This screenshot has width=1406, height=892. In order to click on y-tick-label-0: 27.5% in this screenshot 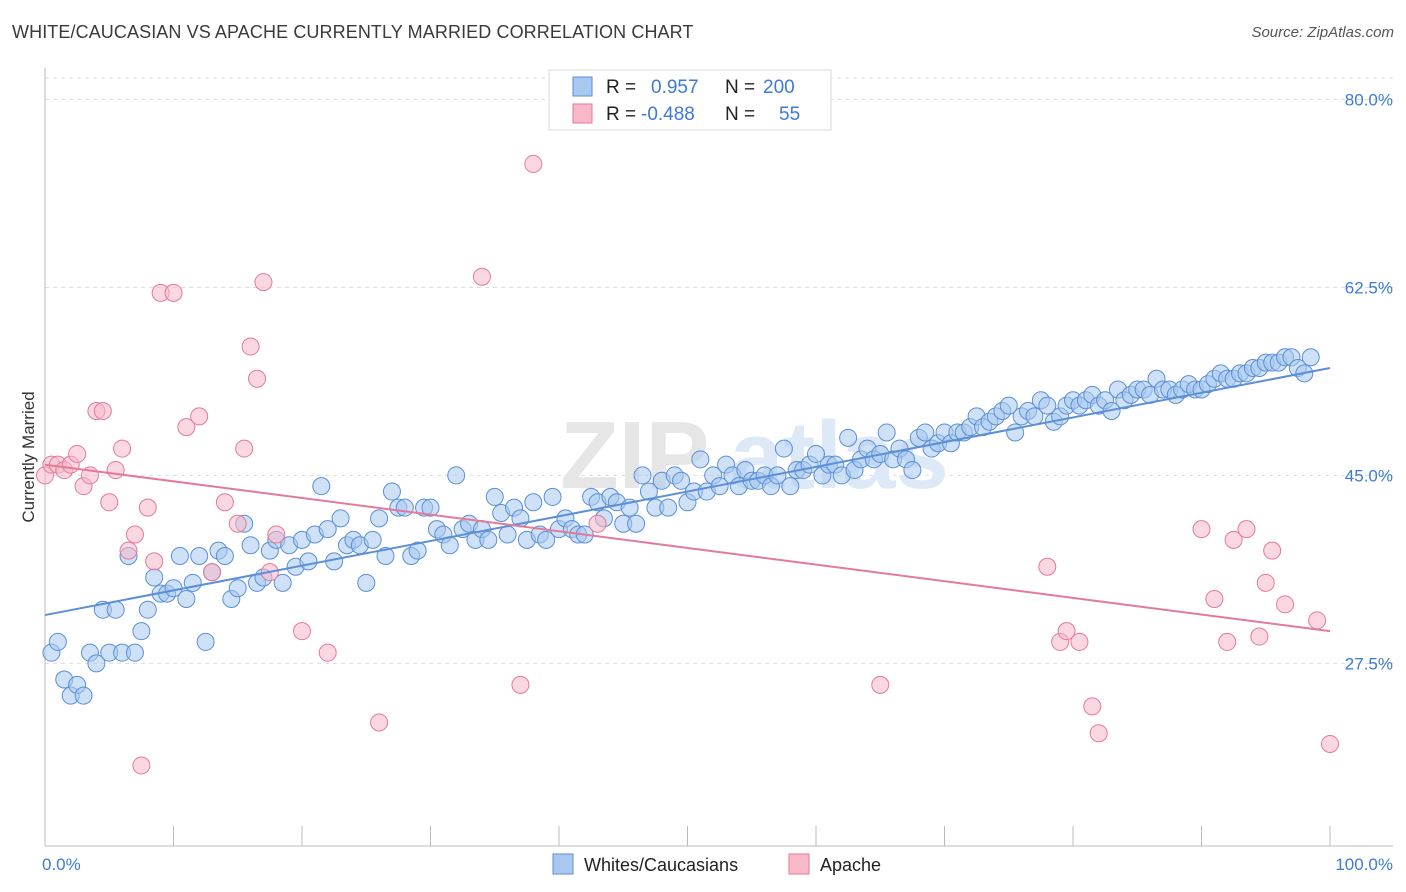, I will do `click(1369, 663)`.